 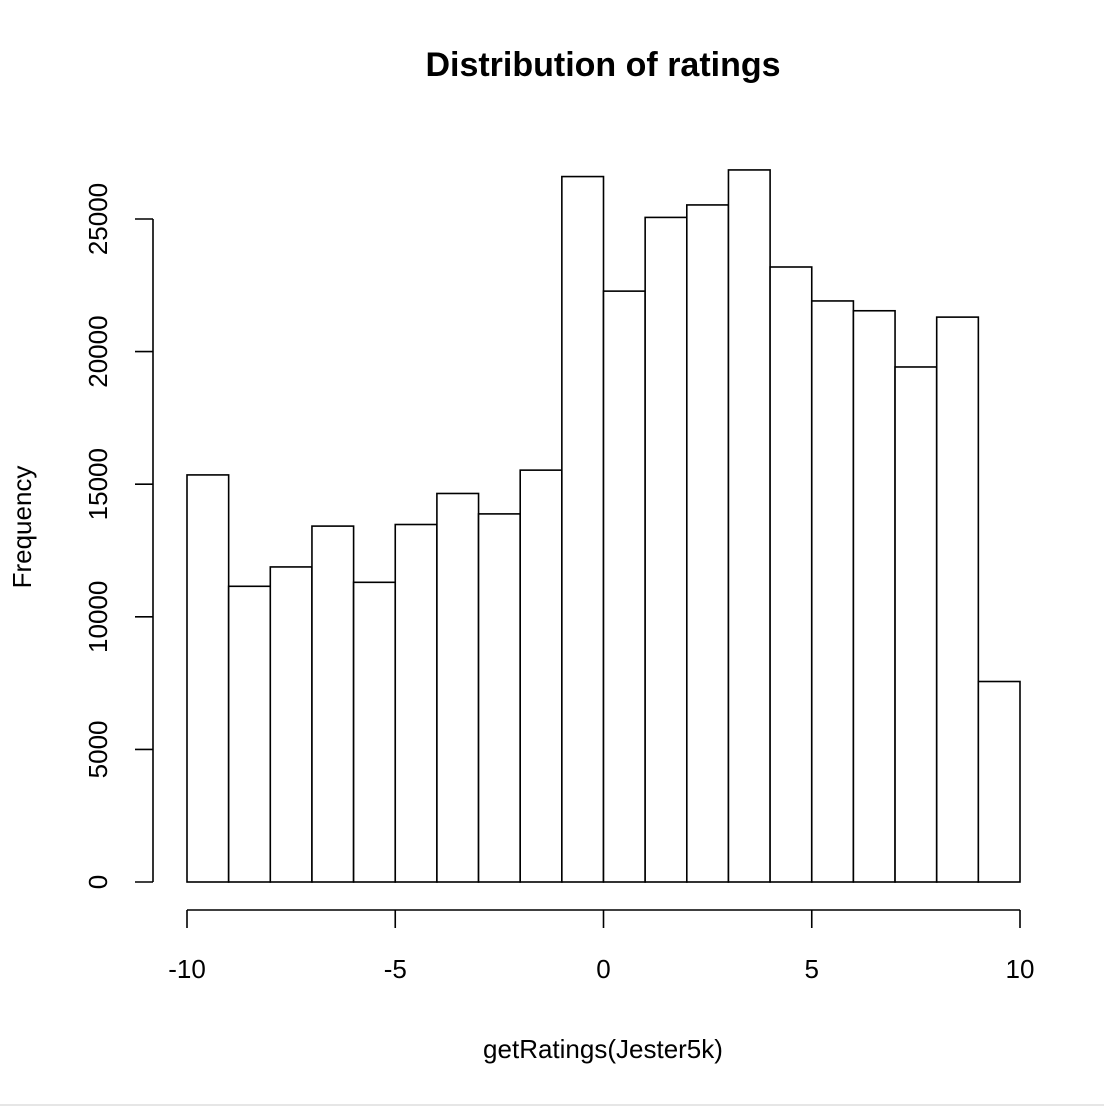 What do you see at coordinates (98, 882) in the screenshot?
I see `y-tick-label: 0` at bounding box center [98, 882].